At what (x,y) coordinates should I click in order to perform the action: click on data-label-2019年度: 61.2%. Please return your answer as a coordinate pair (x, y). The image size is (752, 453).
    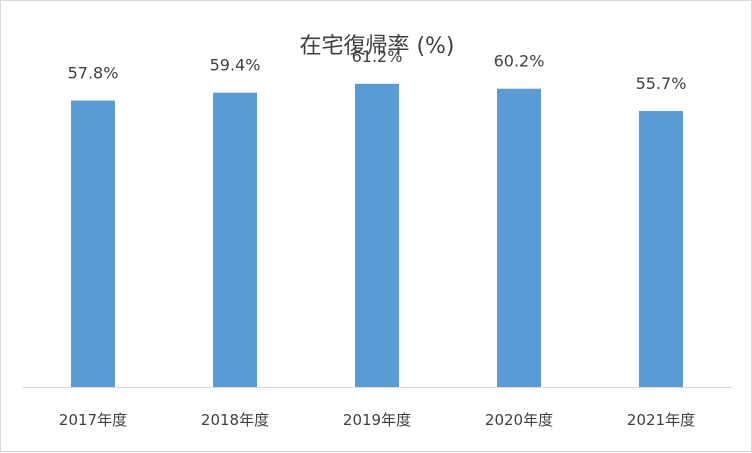
    Looking at the image, I should click on (377, 56).